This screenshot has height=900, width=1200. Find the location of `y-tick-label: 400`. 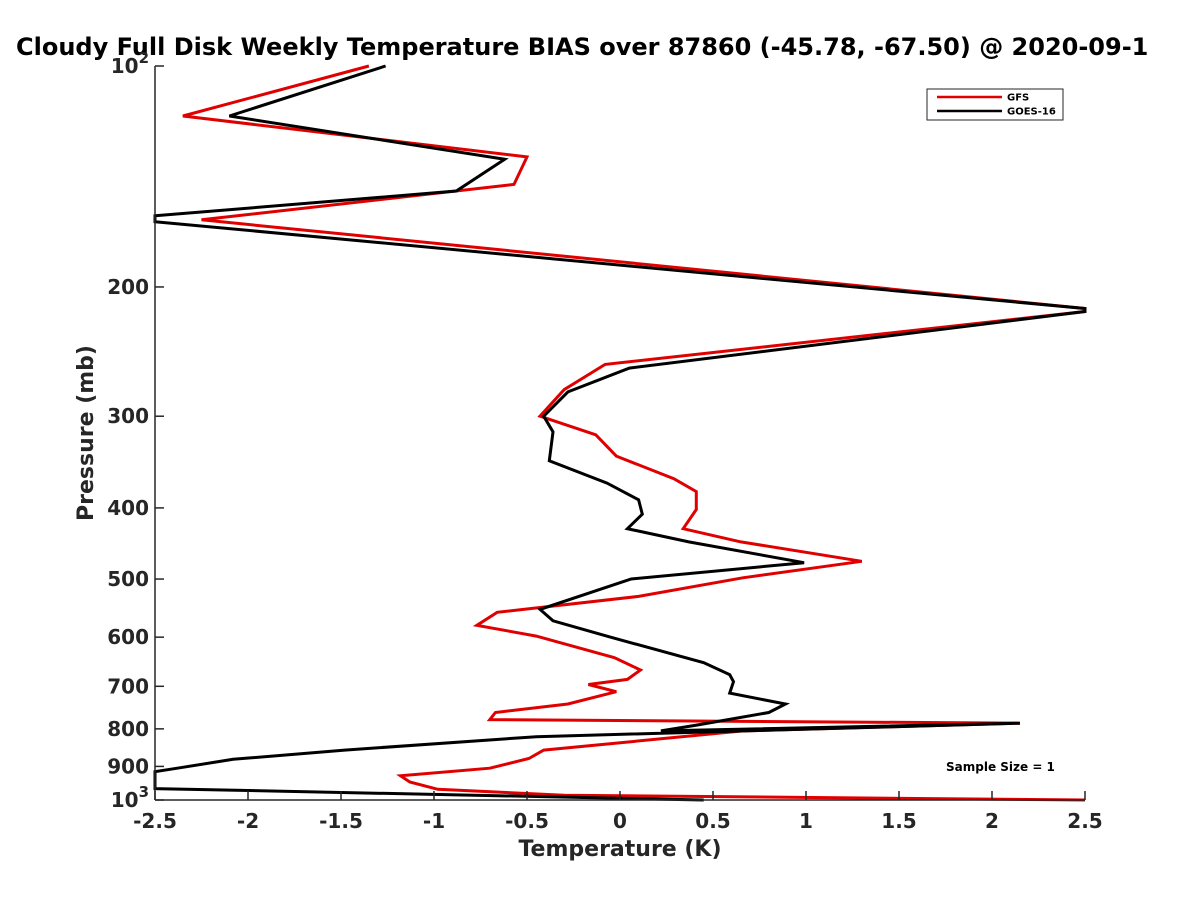

y-tick-label: 400 is located at coordinates (128, 508).